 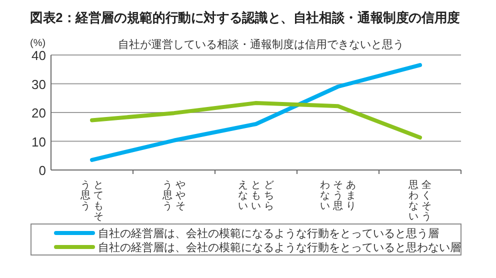 What do you see at coordinates (39, 142) in the screenshot?
I see `y-tick-label: 10` at bounding box center [39, 142].